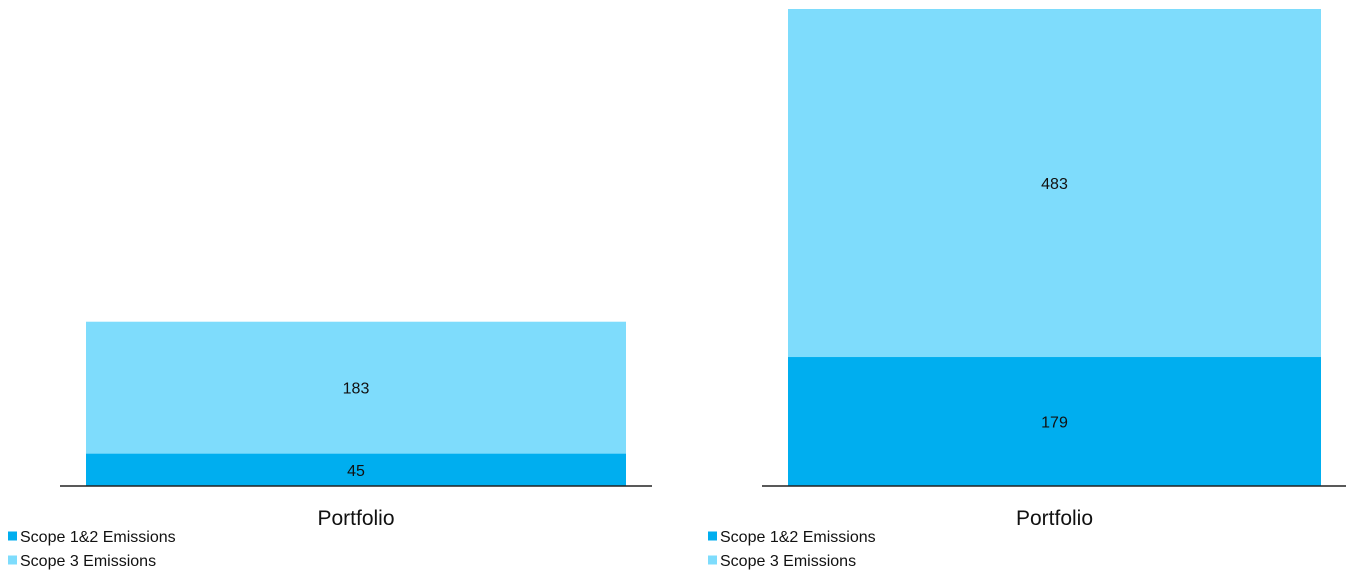 This screenshot has width=1348, height=572. I want to click on data-label: 183, so click(356, 389).